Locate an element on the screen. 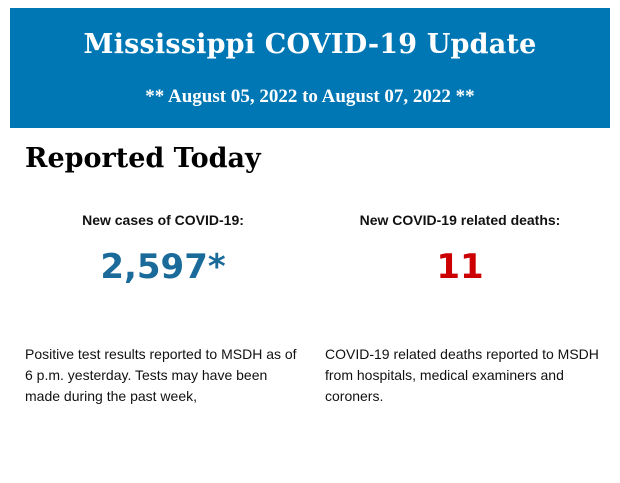 This screenshot has height=483, width=620. date-range: ** August 05, 2022 to August 07, 2022 ** is located at coordinates (310, 96).